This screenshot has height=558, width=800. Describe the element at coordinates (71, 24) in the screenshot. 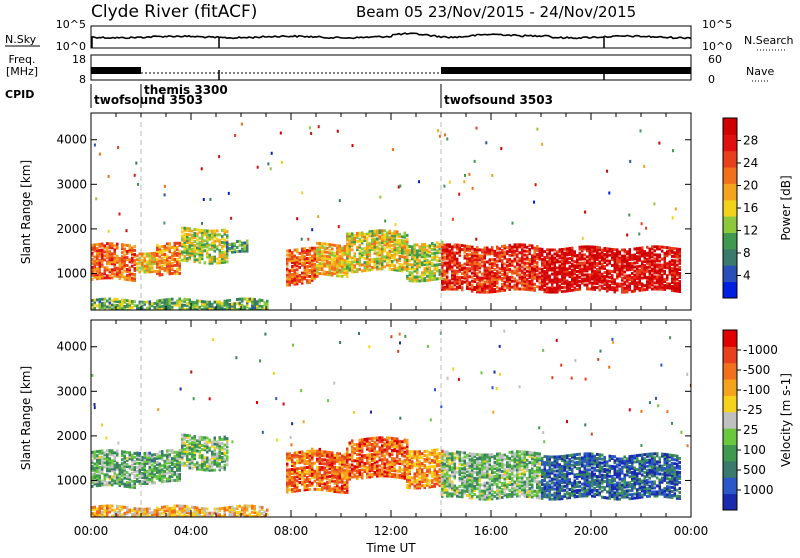

I see `nsky-left-tick-top: 10^5` at that location.